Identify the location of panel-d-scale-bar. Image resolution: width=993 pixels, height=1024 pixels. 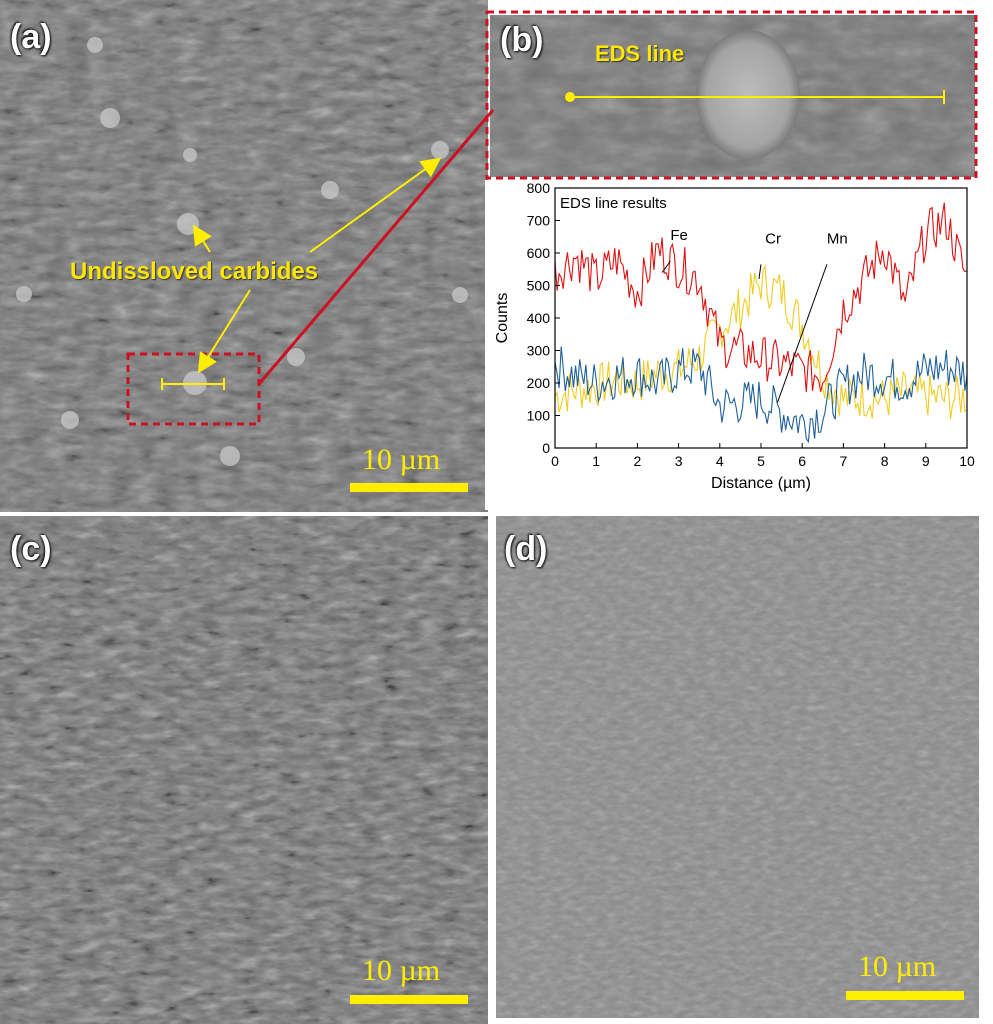
(905, 995).